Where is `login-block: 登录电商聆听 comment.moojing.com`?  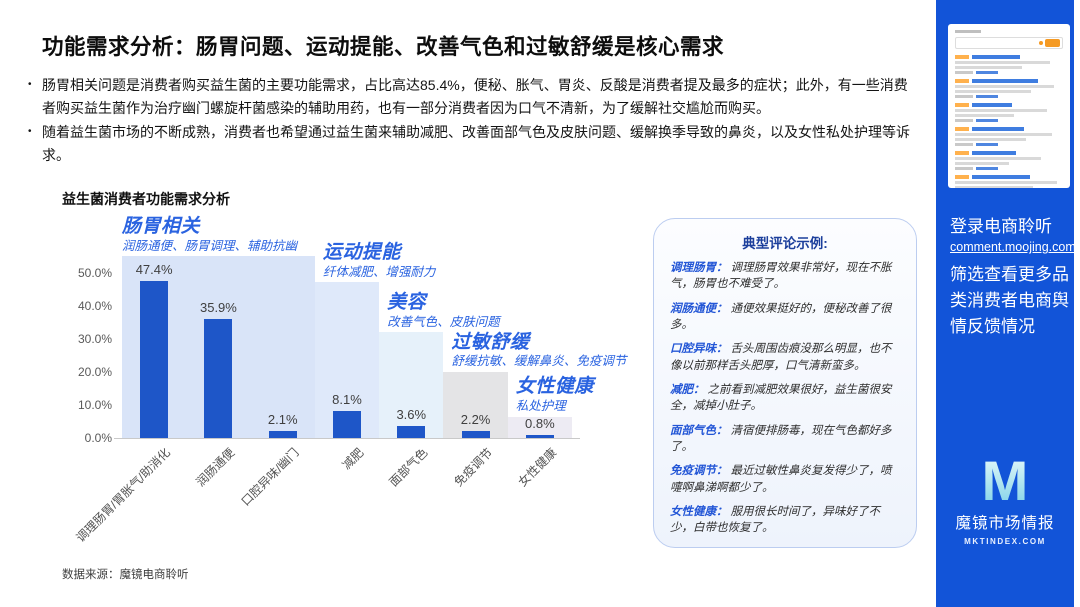
login-block: 登录电商聆听 comment.moojing.com is located at coordinates (1013, 234).